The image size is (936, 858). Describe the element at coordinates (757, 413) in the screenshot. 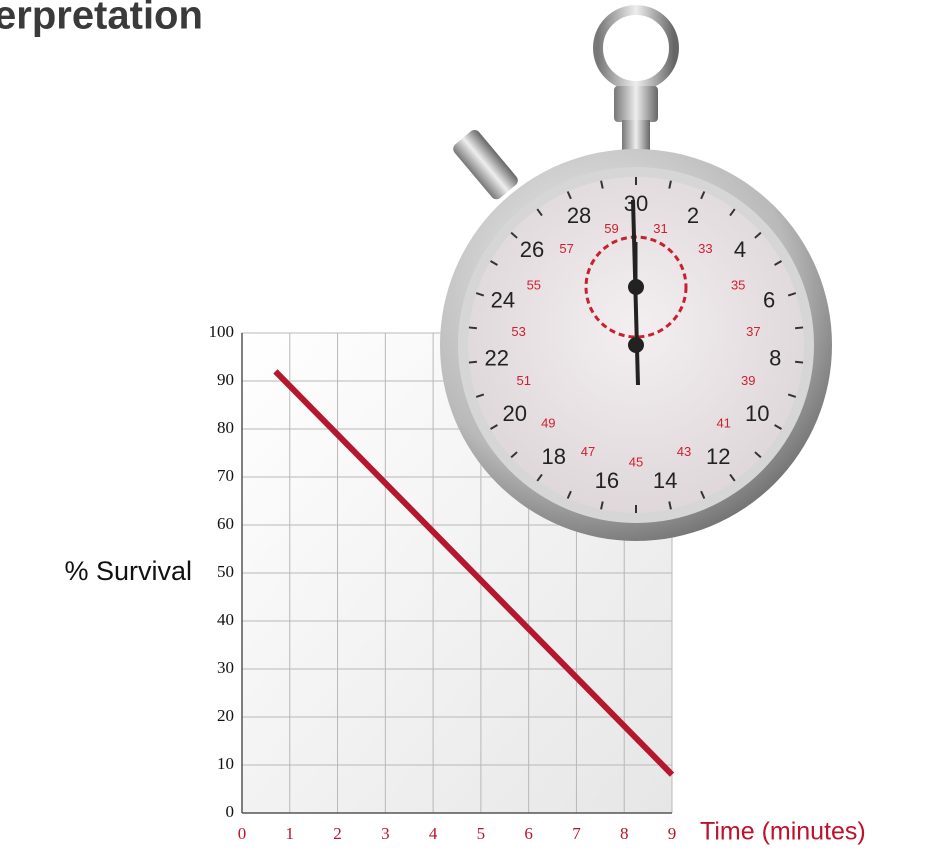

I see `dial-number: 10` at that location.